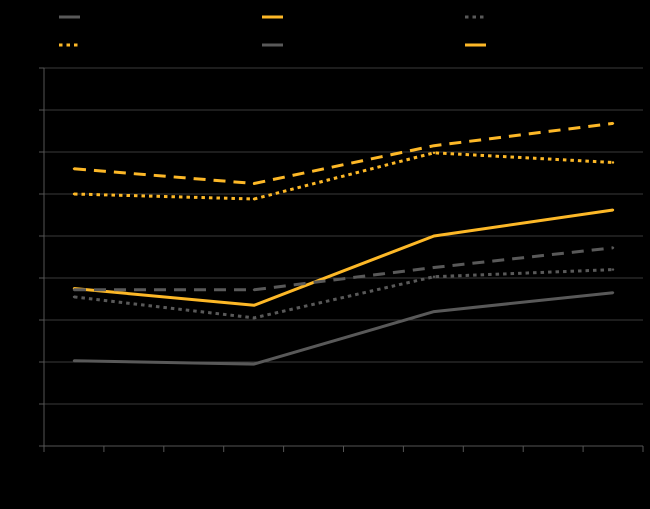 The height and width of the screenshot is (509, 650). Describe the element at coordinates (325, 30) in the screenshot. I see `legend` at that location.